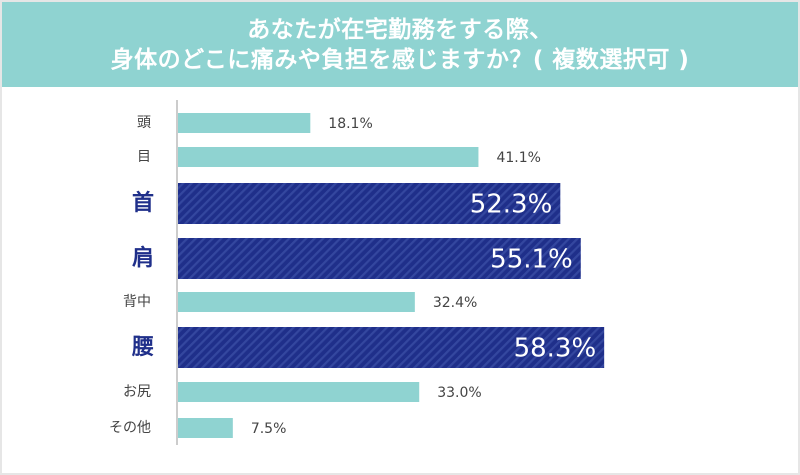 This screenshot has height=475, width=800. Describe the element at coordinates (555, 349) in the screenshot. I see `value-label: 58.3%` at that location.